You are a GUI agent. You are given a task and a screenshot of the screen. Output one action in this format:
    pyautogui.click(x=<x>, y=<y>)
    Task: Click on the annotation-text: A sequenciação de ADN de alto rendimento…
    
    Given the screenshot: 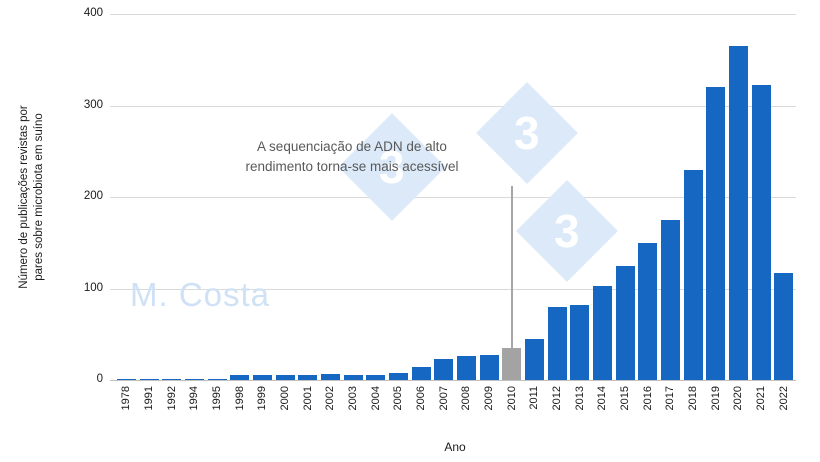 What is the action you would take?
    pyautogui.click(x=352, y=157)
    